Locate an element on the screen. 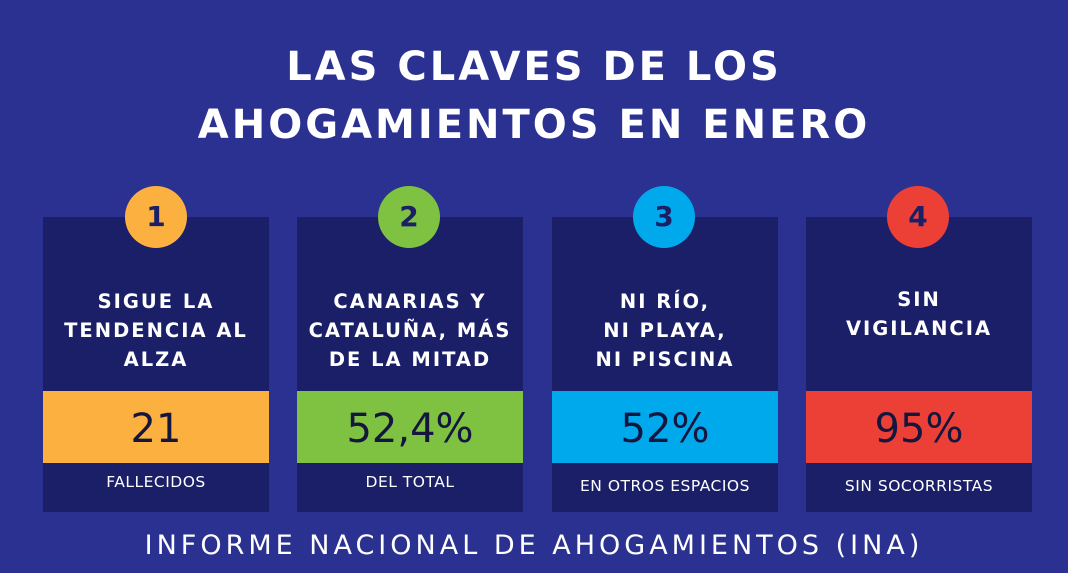  card-heading: CANARIAS Y CATALUÑA, MÁS DE LA MITAD is located at coordinates (410, 330).